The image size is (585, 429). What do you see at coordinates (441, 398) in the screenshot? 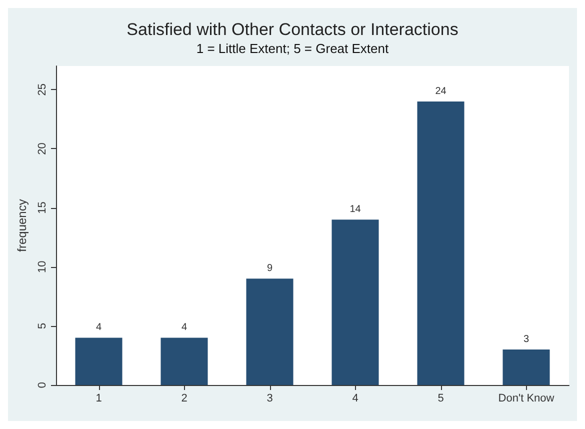
I see `x-tick-label: 5` at bounding box center [441, 398].